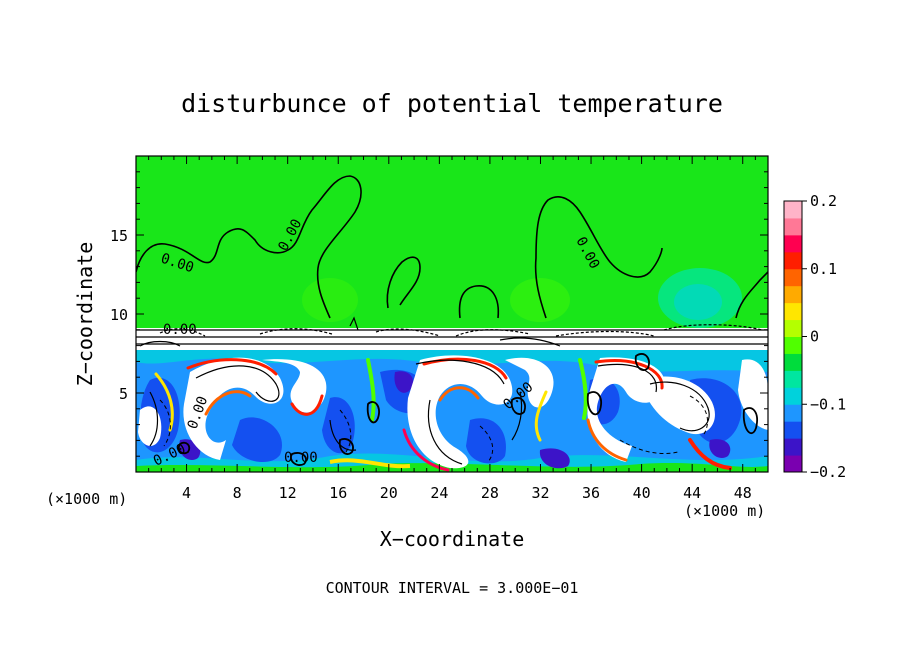 This screenshot has height=654, width=904. I want to click on colorbar-tick-label: 0, so click(814, 337).